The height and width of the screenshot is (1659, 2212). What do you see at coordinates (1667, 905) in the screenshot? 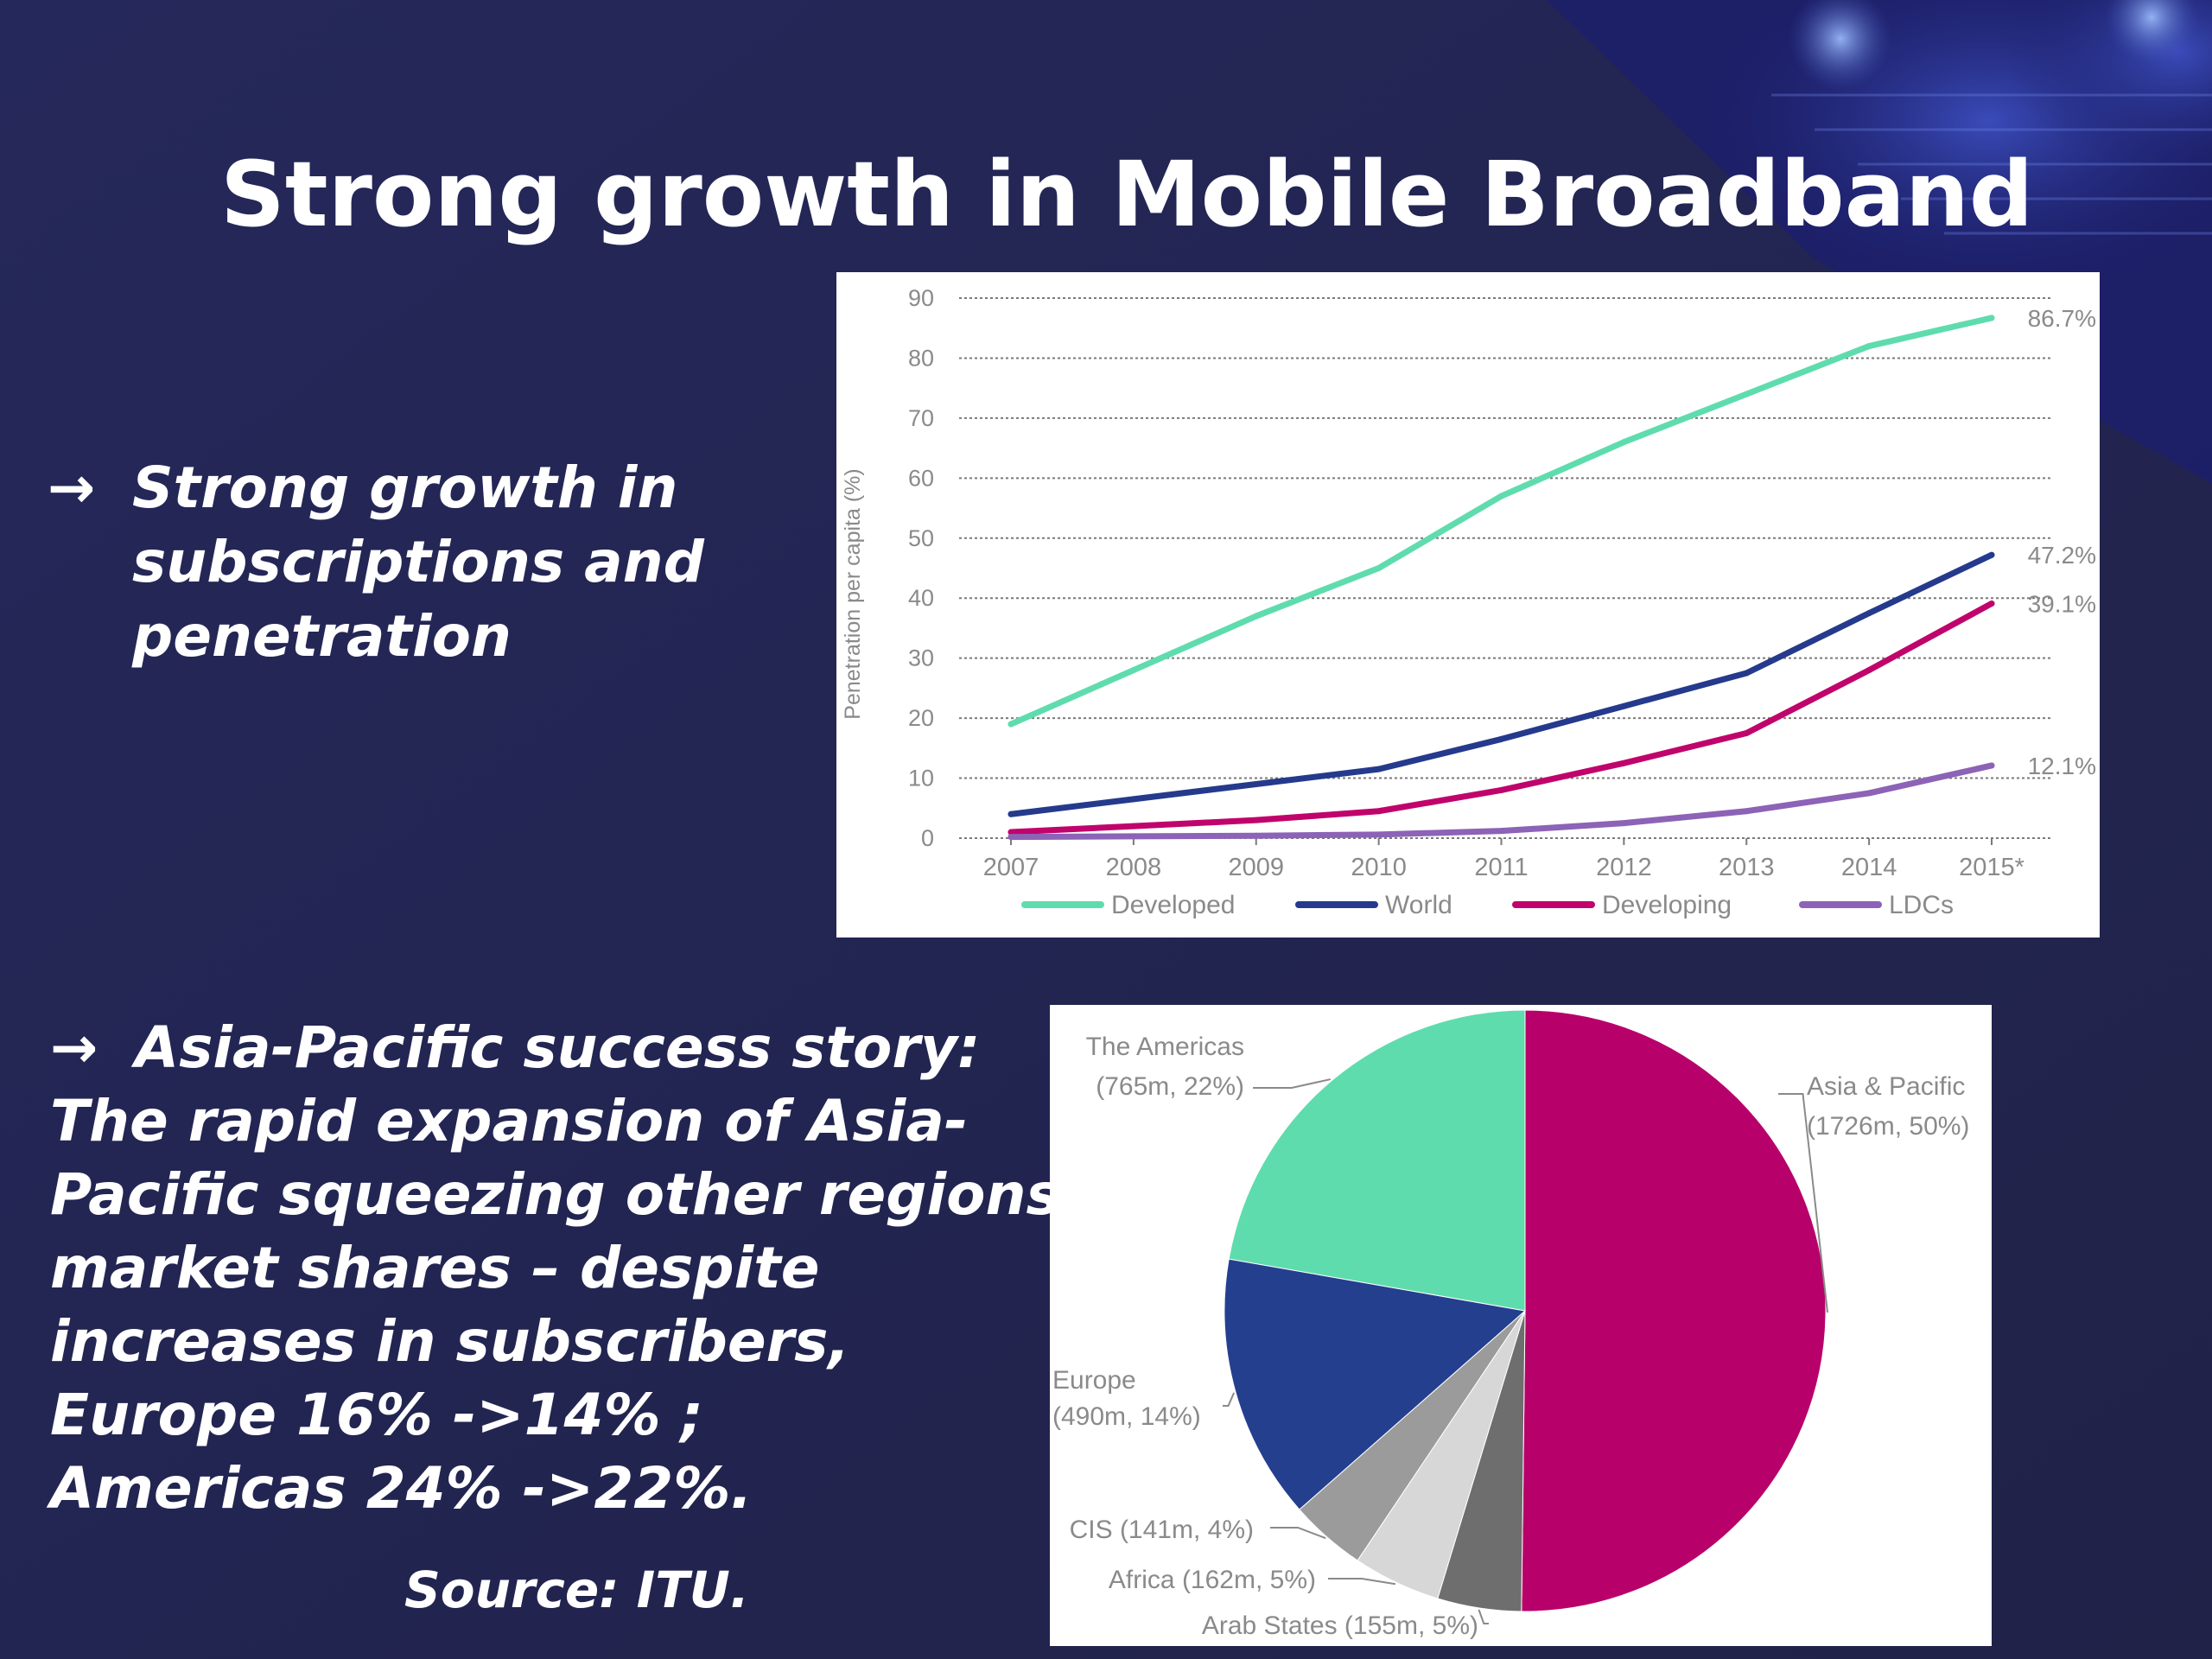
I see `legend-label: Developing` at bounding box center [1667, 905].